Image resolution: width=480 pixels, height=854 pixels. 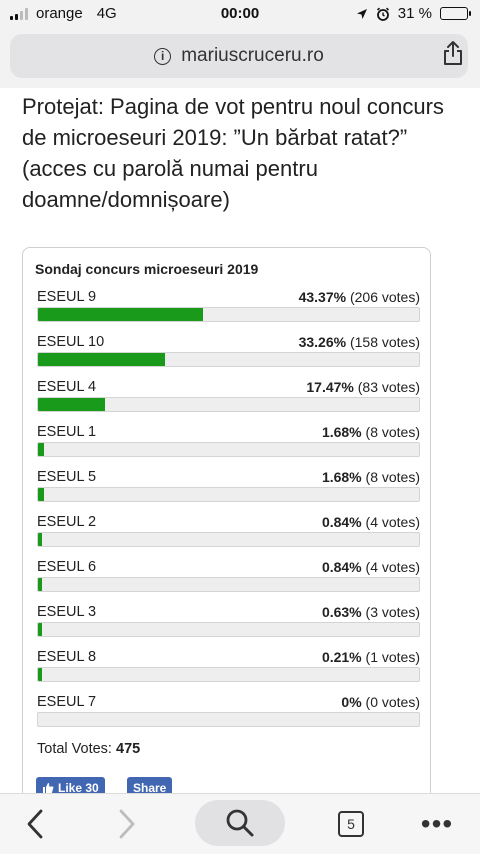 I want to click on total-votes: Total Votes: 475, so click(x=88, y=749).